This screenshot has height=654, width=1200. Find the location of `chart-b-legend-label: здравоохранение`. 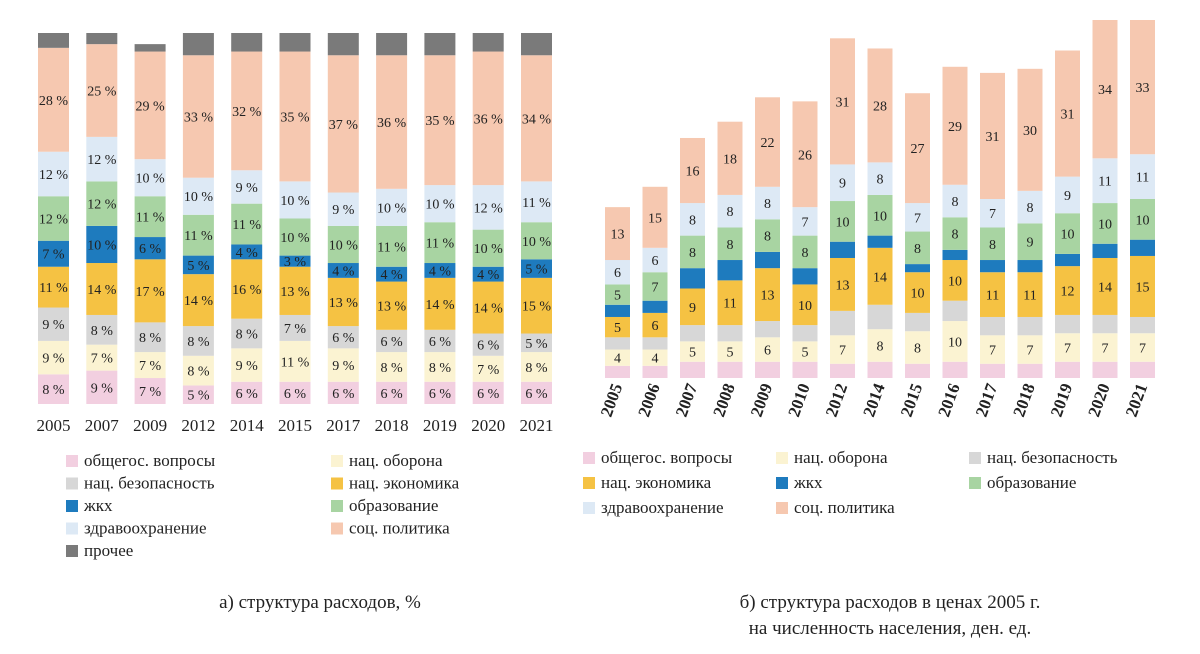

chart-b-legend-label: здравоохранение is located at coordinates (662, 507).